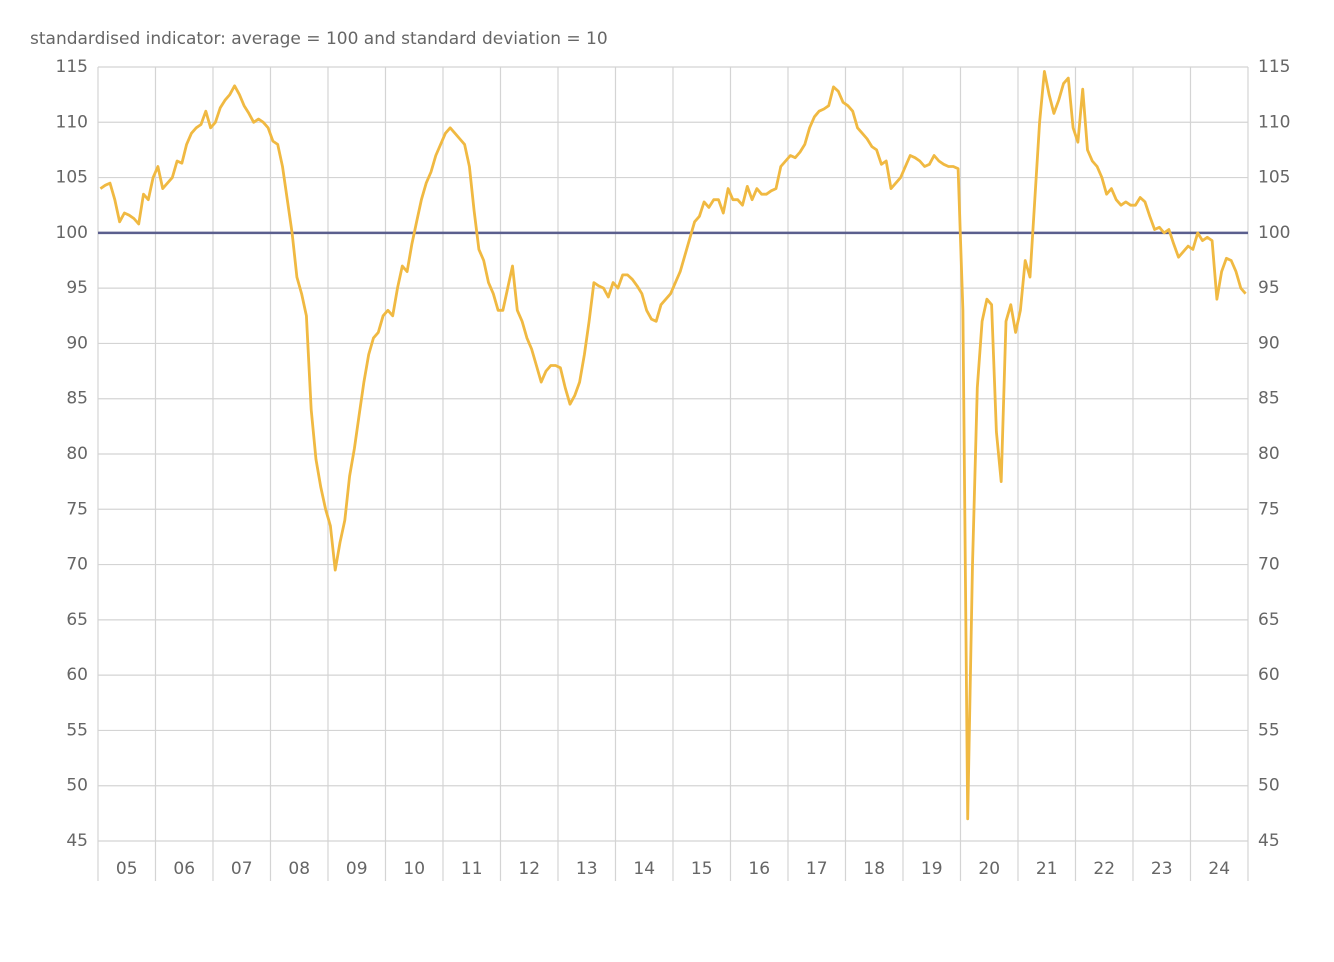  I want to click on x-tick-label: 16, so click(759, 869).